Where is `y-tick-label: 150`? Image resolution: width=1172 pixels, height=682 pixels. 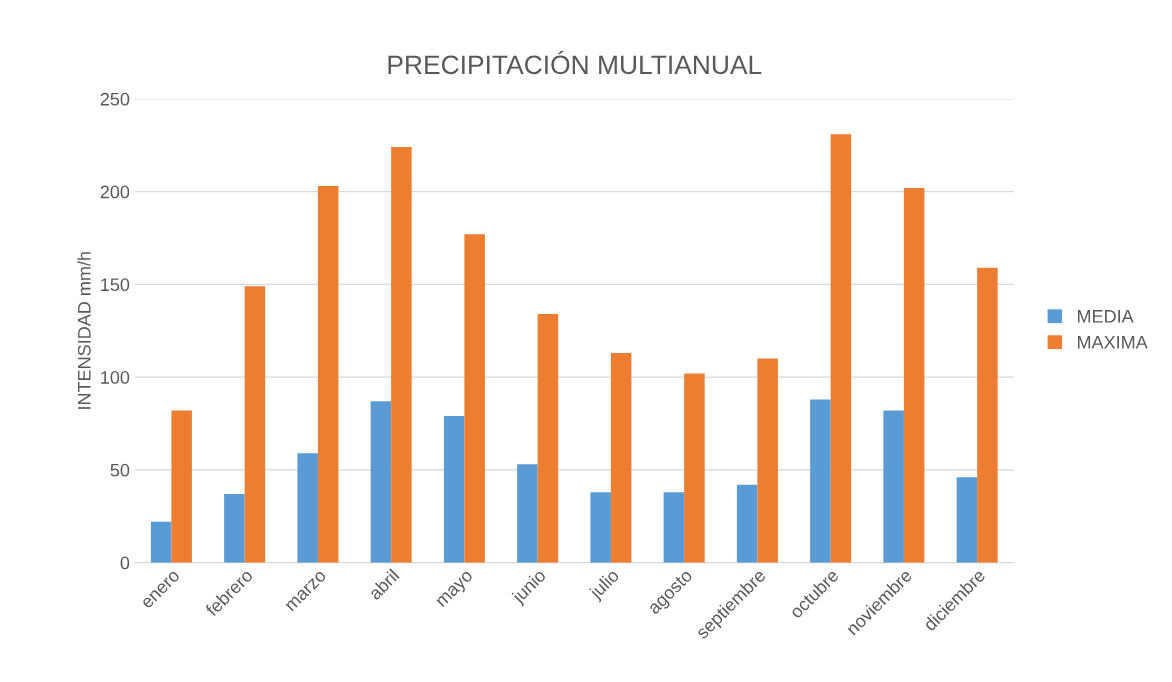
y-tick-label: 150 is located at coordinates (115, 285).